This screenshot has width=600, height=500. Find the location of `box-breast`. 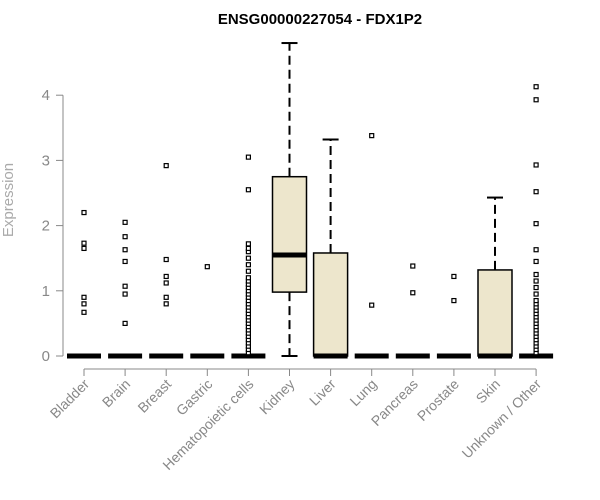

box-breast is located at coordinates (166, 261).